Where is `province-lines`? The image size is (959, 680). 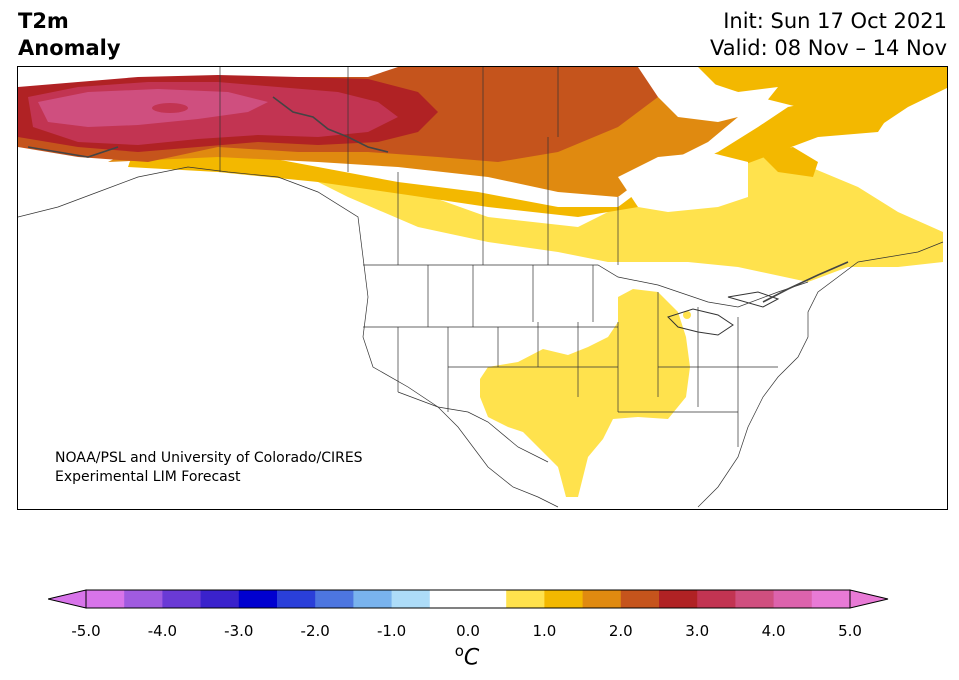 province-lines is located at coordinates (483, 166).